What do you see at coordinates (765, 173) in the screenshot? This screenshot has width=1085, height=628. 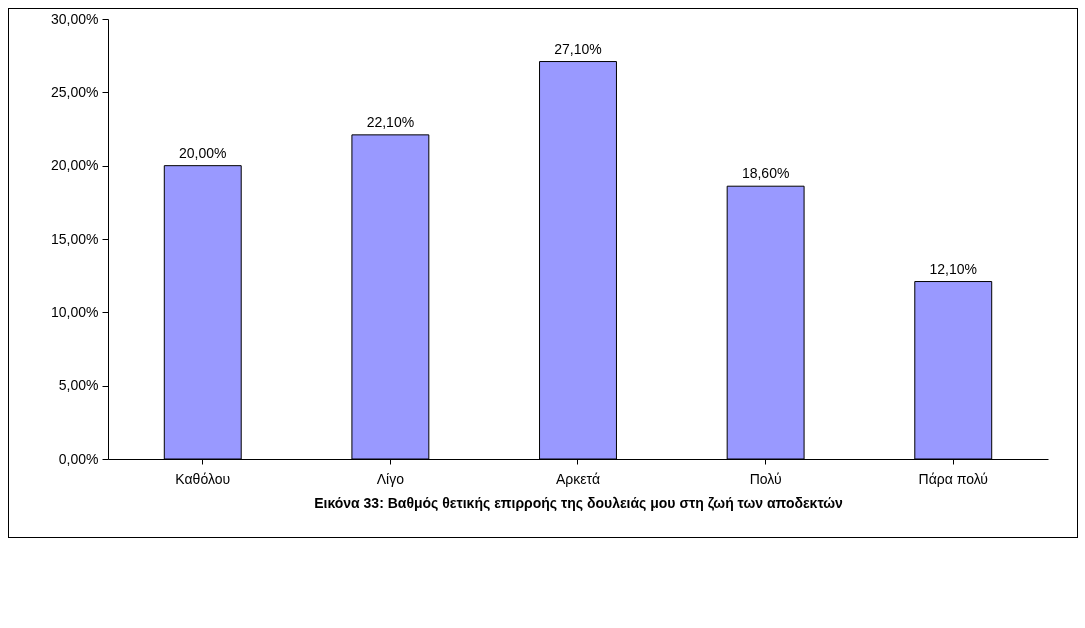 I see `data-label: 18,60%` at bounding box center [765, 173].